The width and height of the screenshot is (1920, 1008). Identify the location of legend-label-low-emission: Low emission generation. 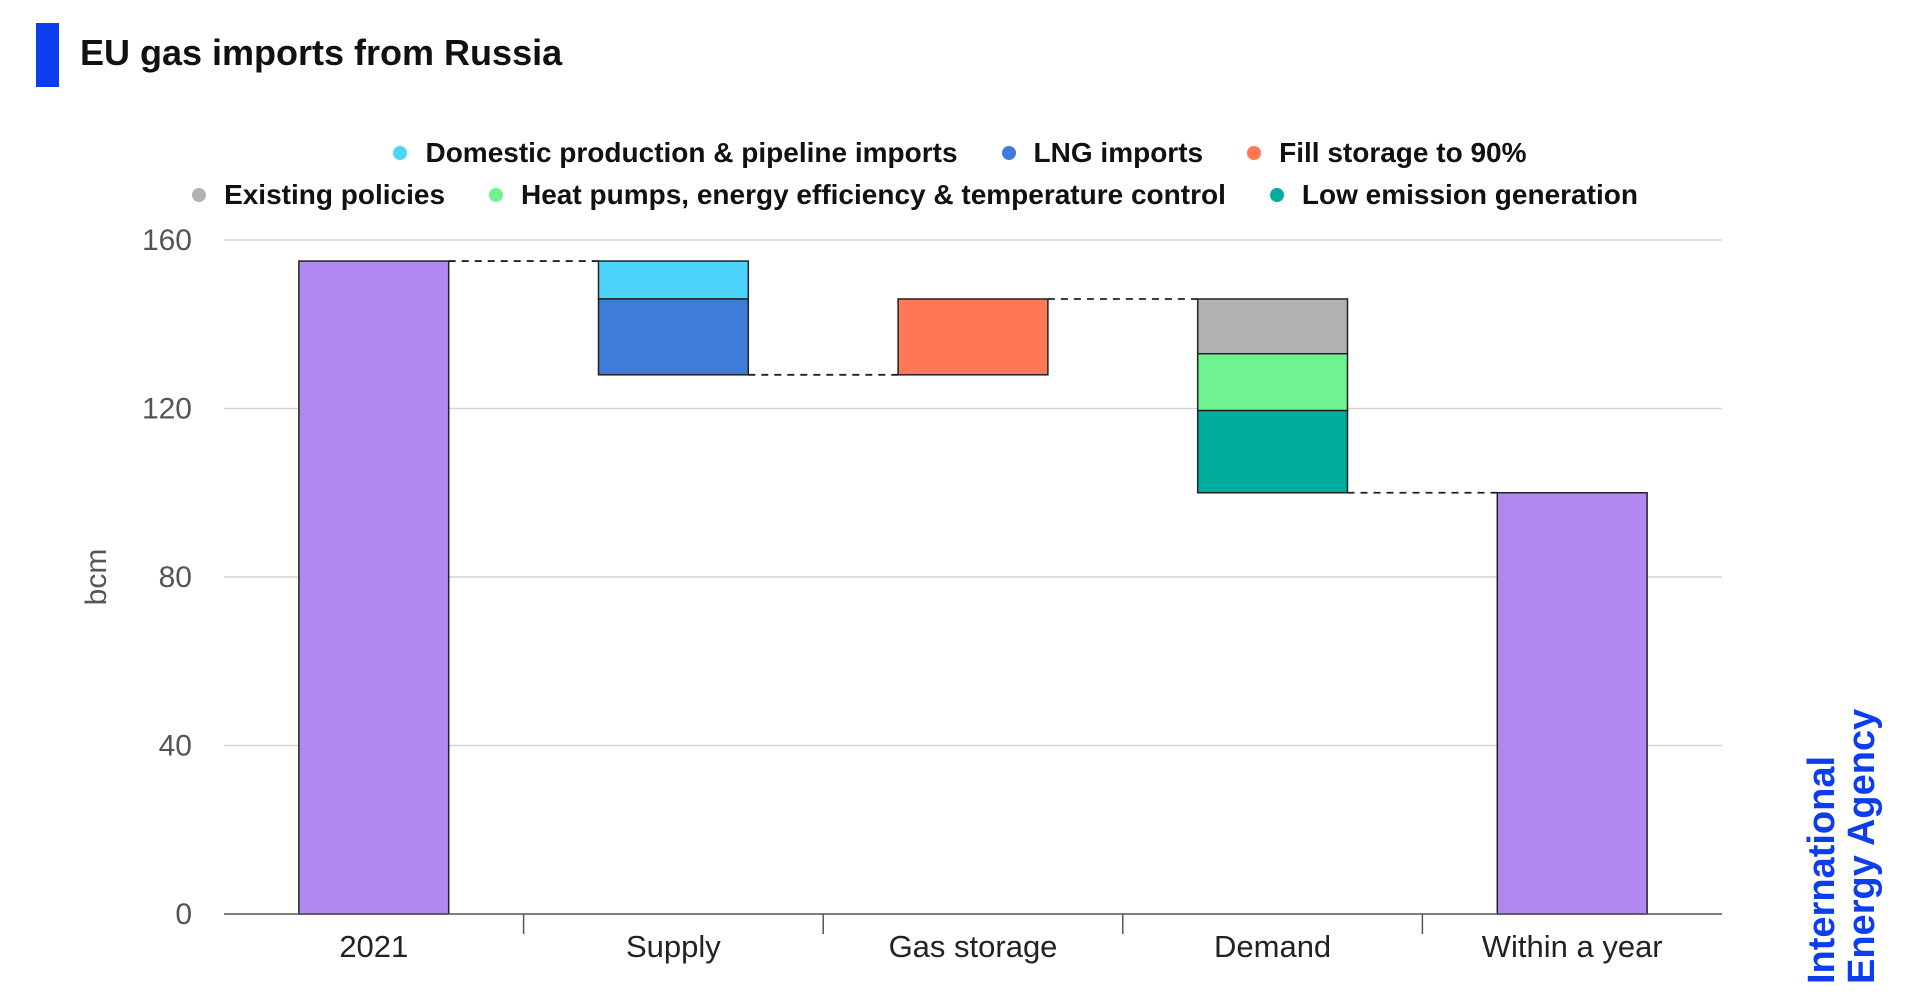
(1469, 194).